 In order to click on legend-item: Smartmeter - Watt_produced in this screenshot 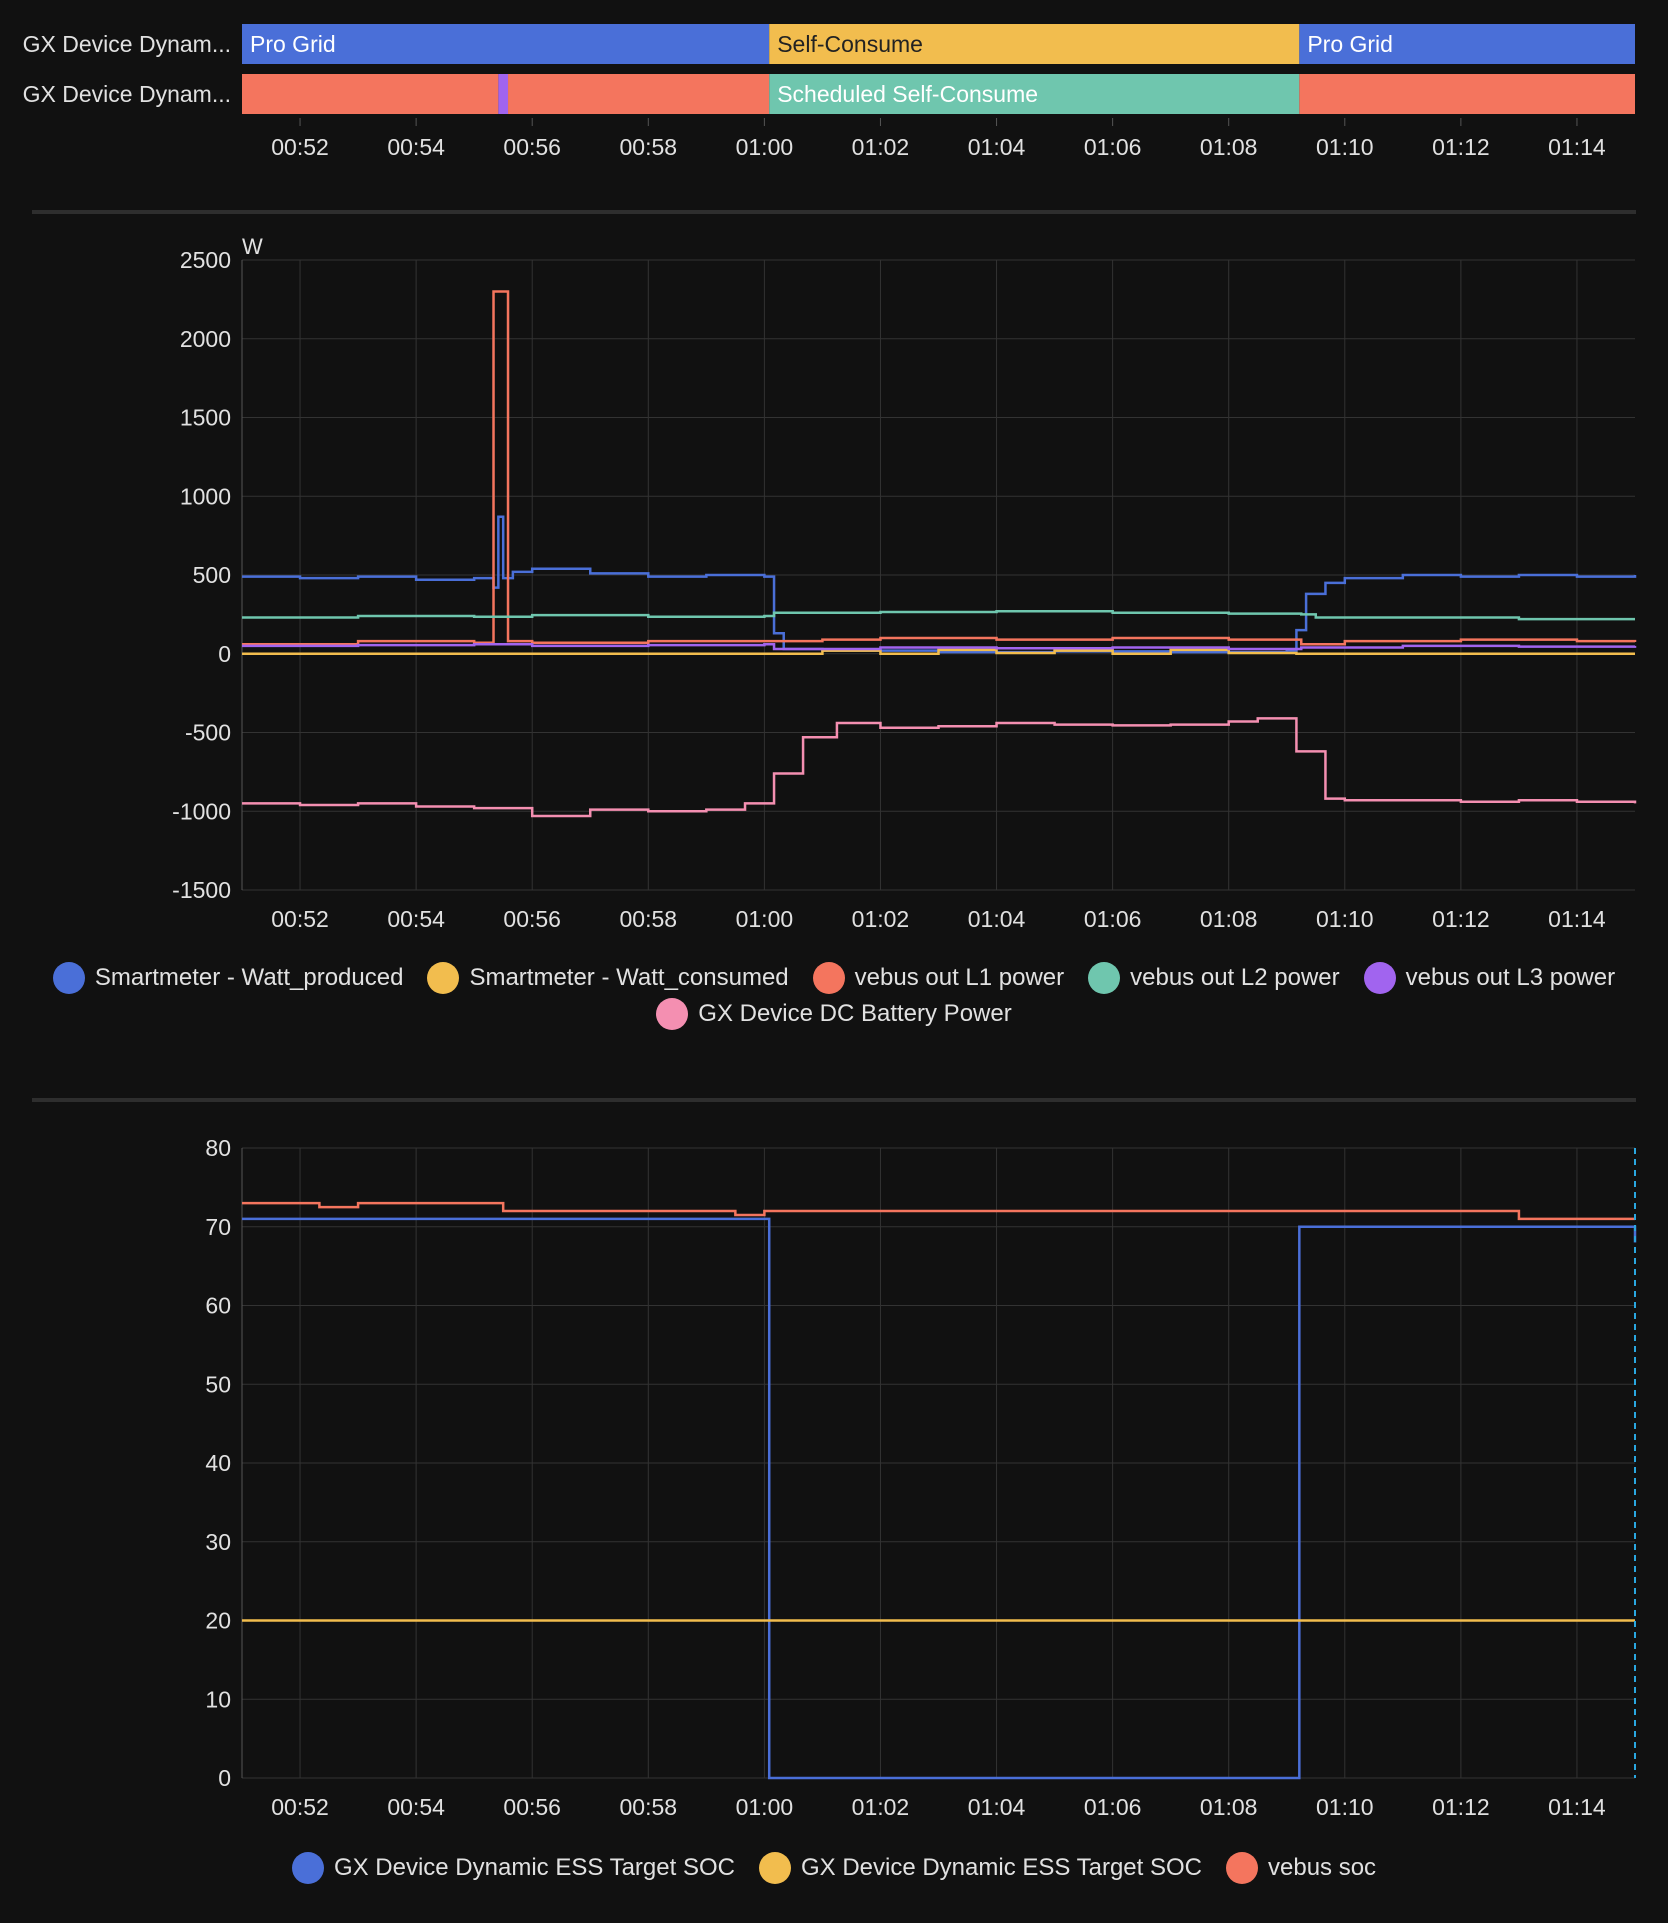, I will do `click(228, 978)`.